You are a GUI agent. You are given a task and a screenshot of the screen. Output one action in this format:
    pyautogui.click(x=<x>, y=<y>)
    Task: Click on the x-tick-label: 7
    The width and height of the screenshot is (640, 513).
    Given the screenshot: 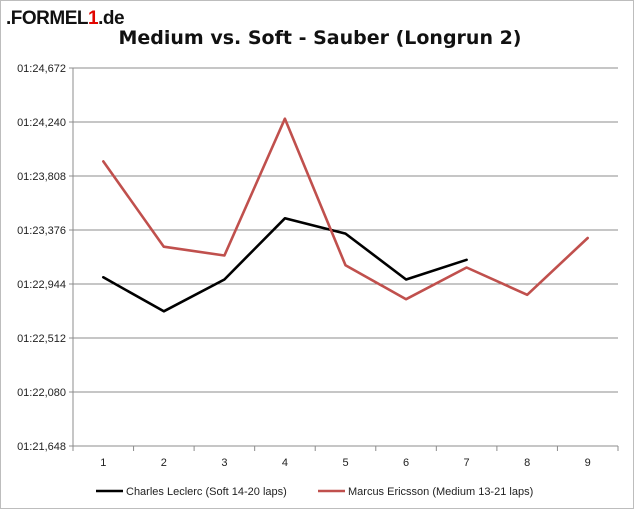 What is the action you would take?
    pyautogui.click(x=467, y=463)
    